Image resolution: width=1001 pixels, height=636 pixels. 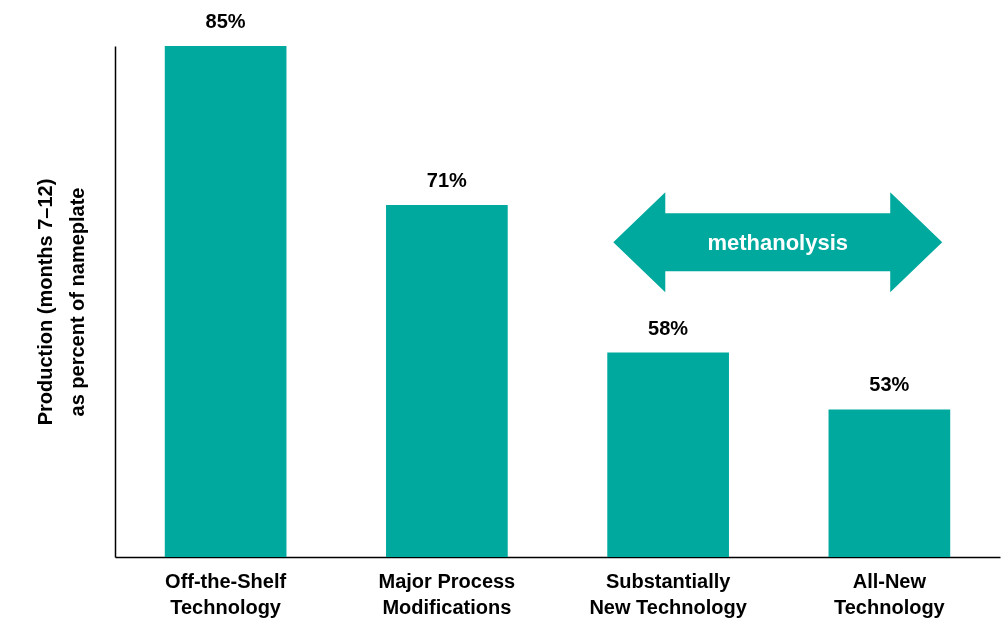 I want to click on data-label: 53%, so click(x=889, y=384).